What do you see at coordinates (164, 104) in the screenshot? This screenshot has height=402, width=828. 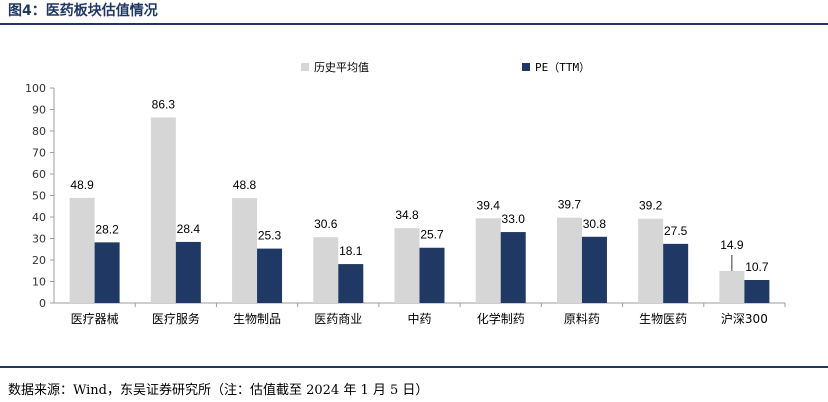 I see `data-label: 86.3` at bounding box center [164, 104].